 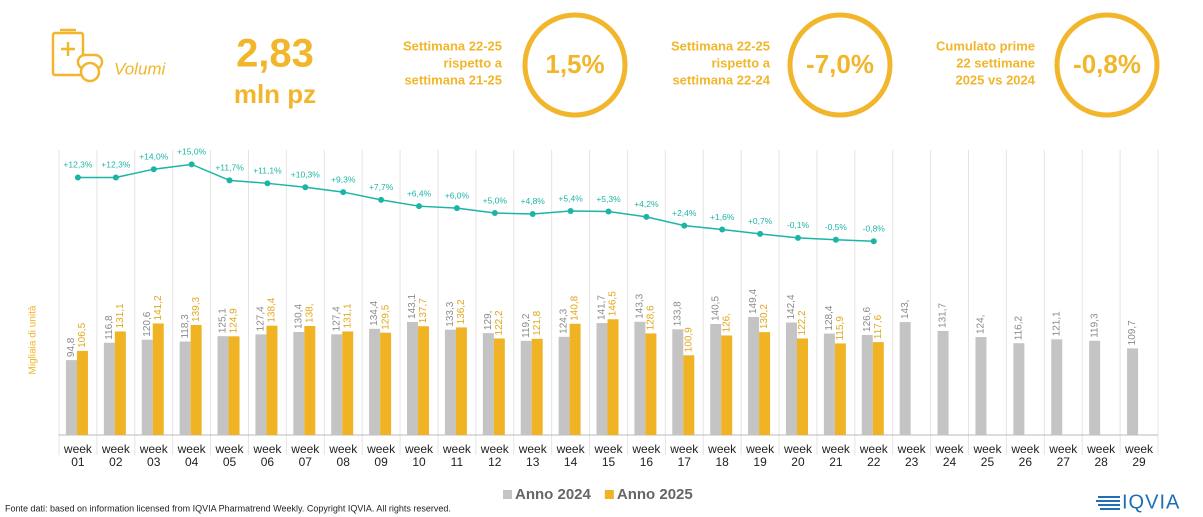 I want to click on growth-label: +11,7%, so click(x=229, y=168).